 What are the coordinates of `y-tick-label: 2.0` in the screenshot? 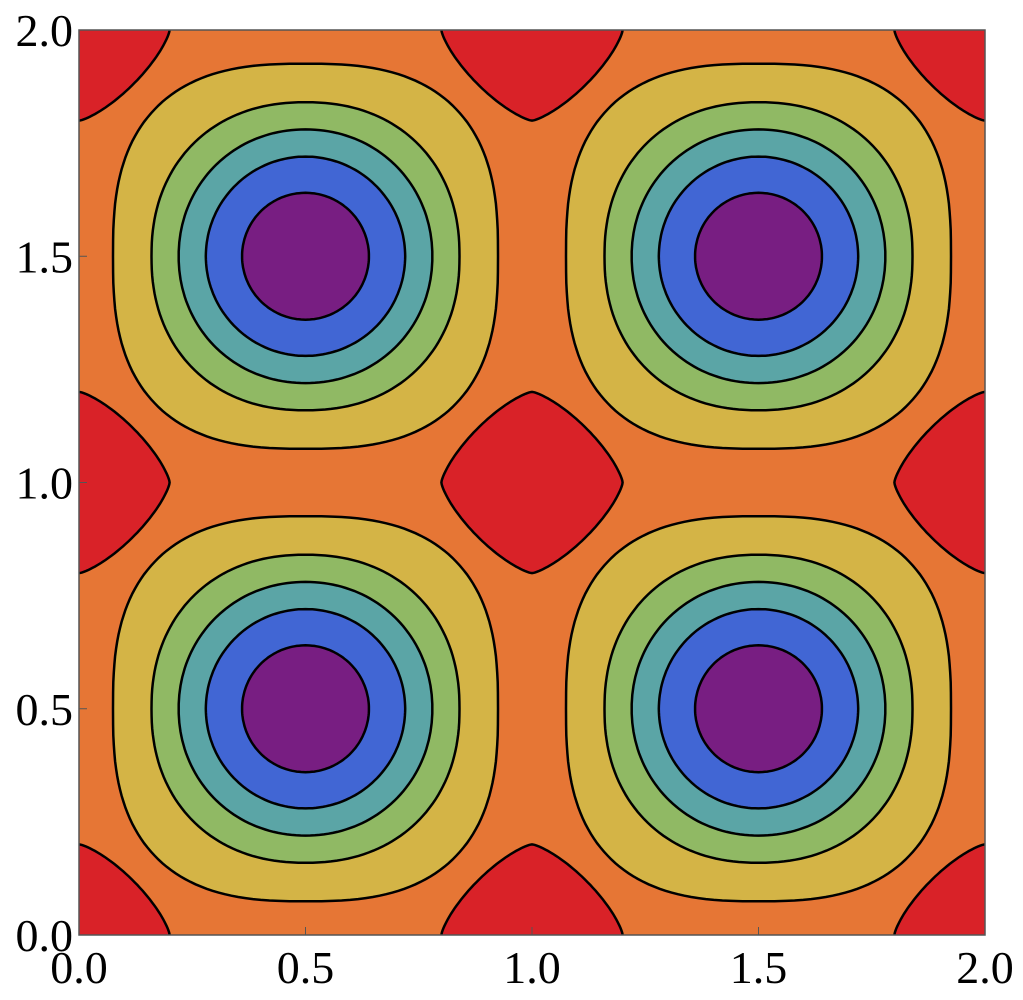 It's located at (45, 30).